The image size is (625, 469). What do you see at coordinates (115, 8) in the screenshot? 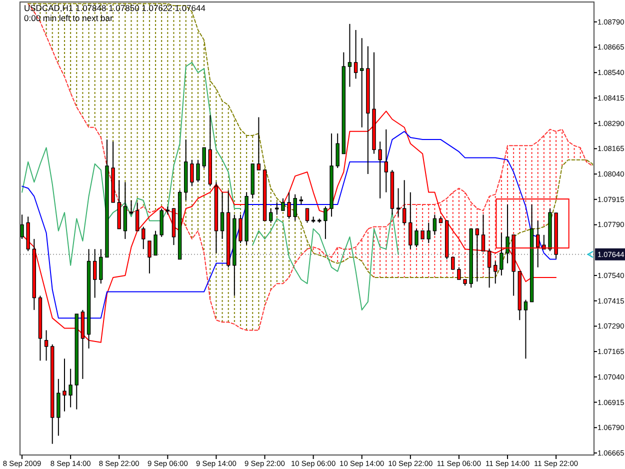
I see `chart-title: USDCAD,H1 1.07848 1.07850 1.07622 1.07644` at bounding box center [115, 8].